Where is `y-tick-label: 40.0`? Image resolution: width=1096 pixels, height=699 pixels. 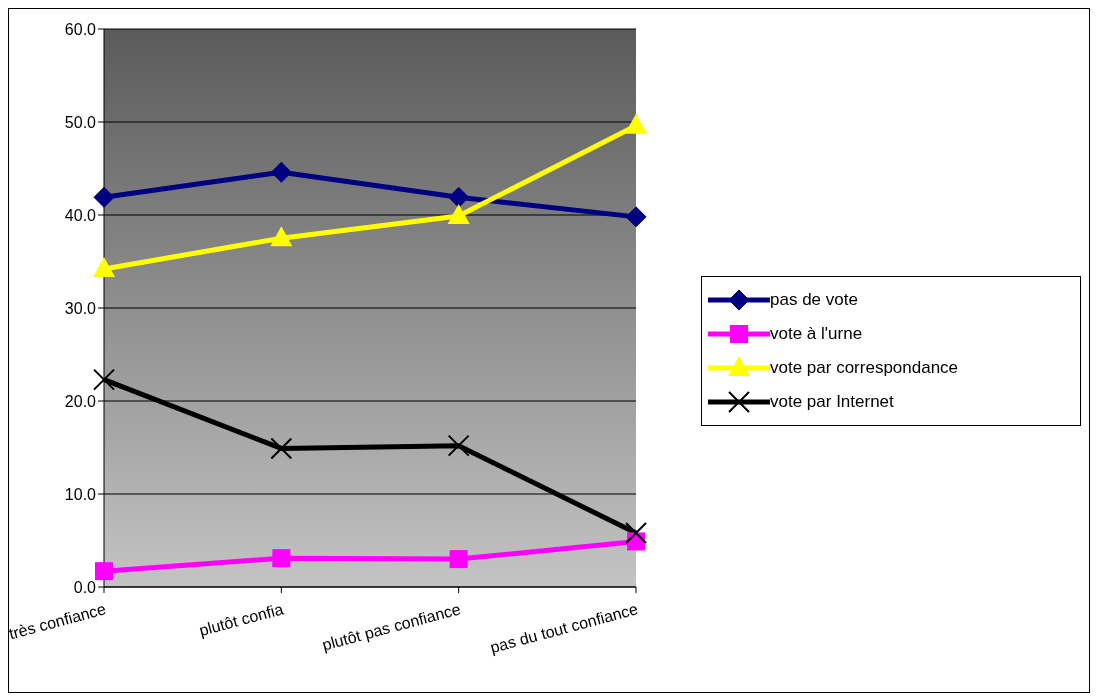
y-tick-label: 40.0 is located at coordinates (80, 215).